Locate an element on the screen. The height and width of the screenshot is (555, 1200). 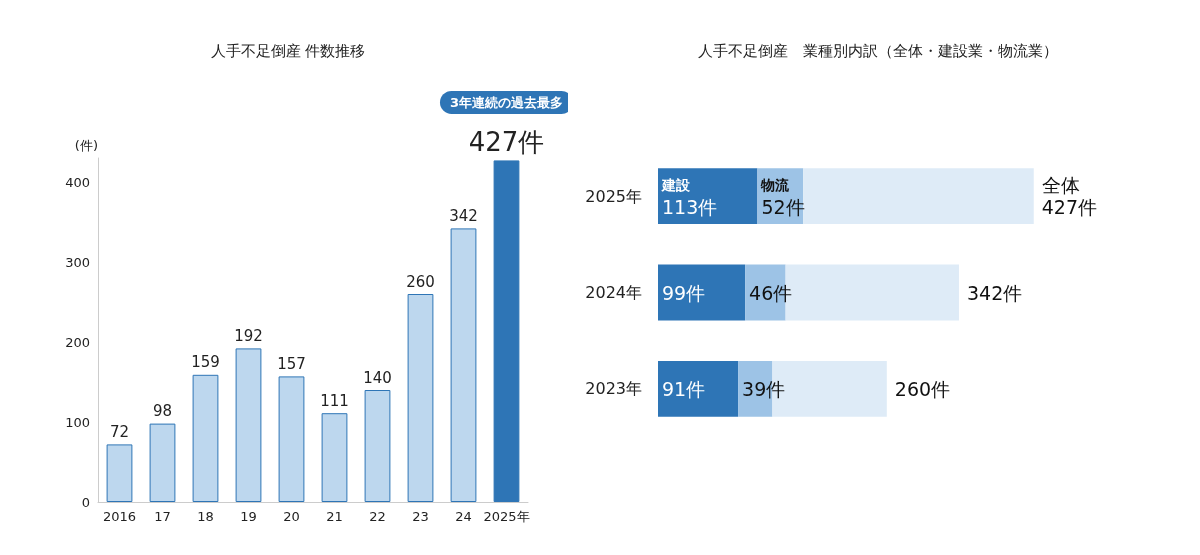
data-label: 46件 is located at coordinates (771, 292).